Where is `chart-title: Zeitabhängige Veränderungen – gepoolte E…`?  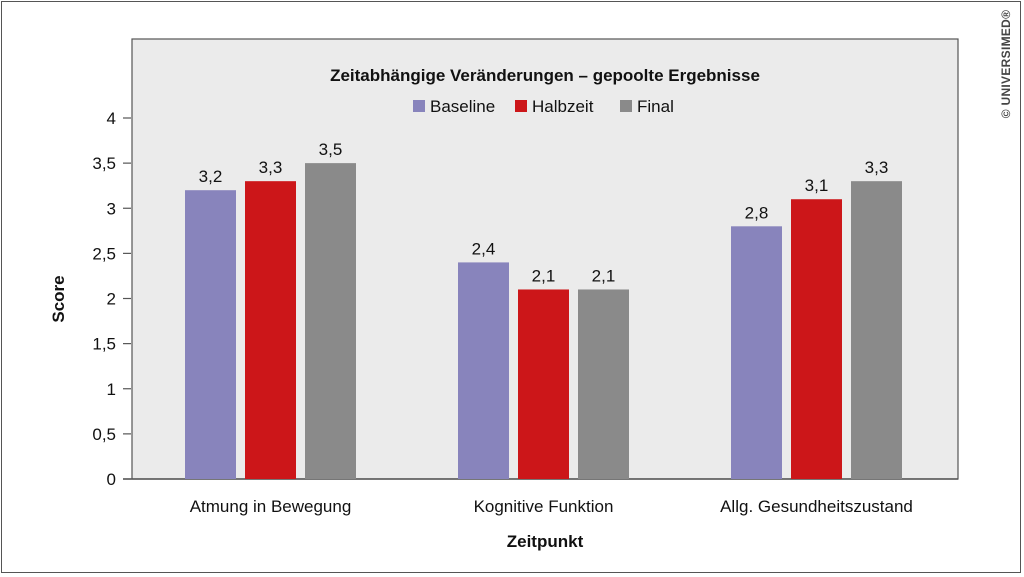 chart-title: Zeitabhängige Veränderungen – gepoolte E… is located at coordinates (545, 75).